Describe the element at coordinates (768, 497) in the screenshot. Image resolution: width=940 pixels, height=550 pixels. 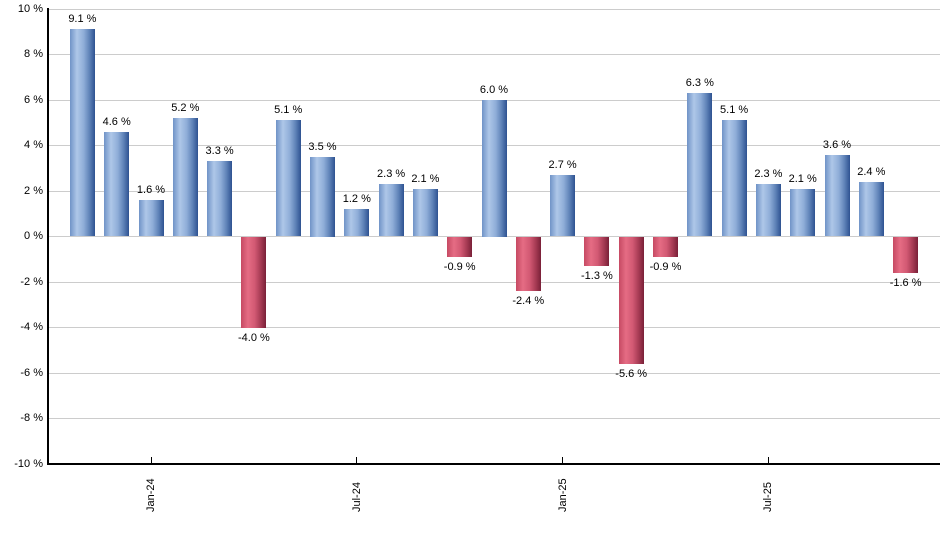
I see `x-axis-tick-label: Jul-25` at that location.